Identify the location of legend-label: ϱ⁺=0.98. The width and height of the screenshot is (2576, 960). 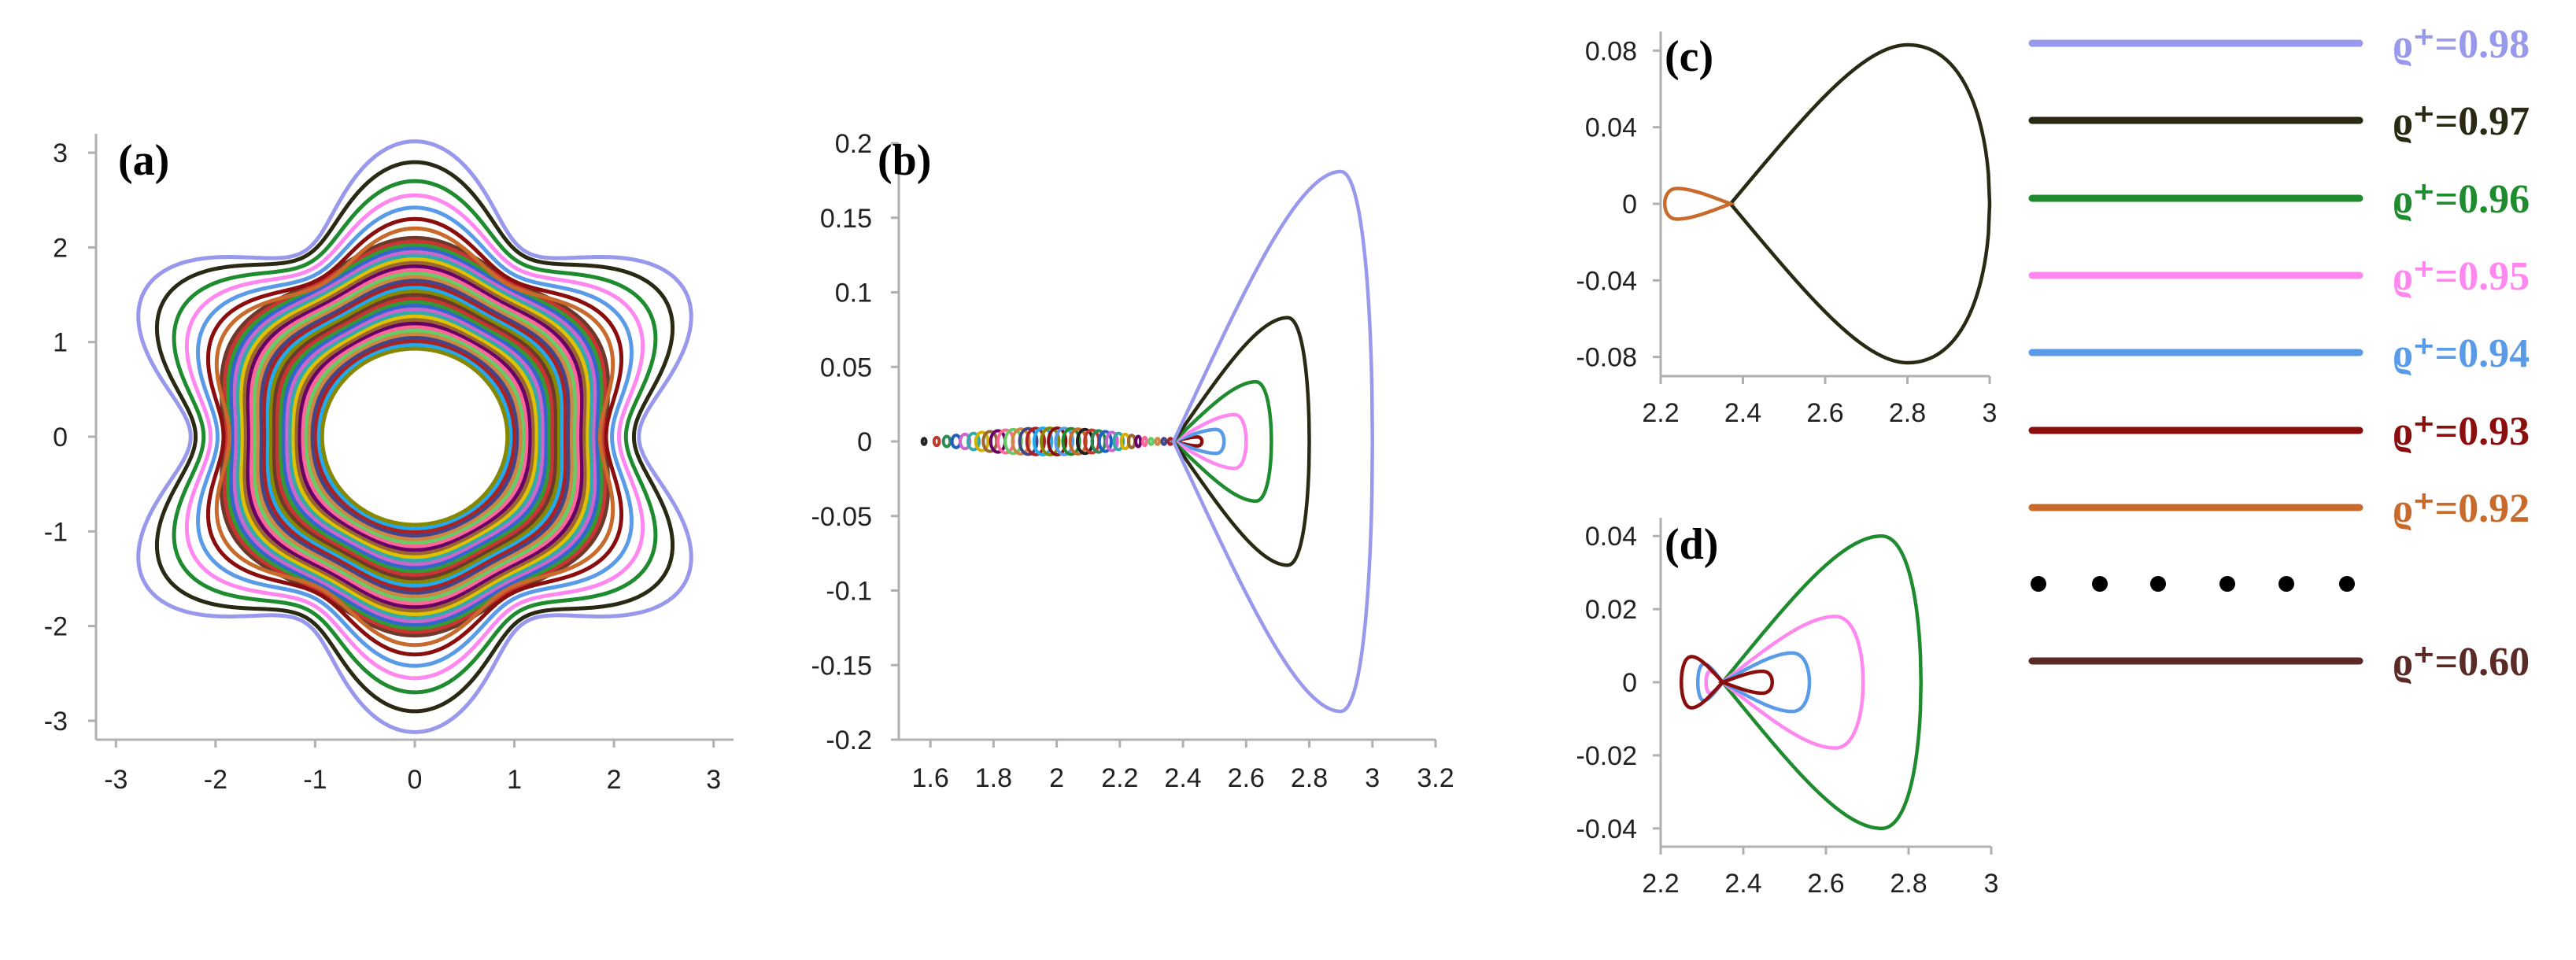
(2461, 44).